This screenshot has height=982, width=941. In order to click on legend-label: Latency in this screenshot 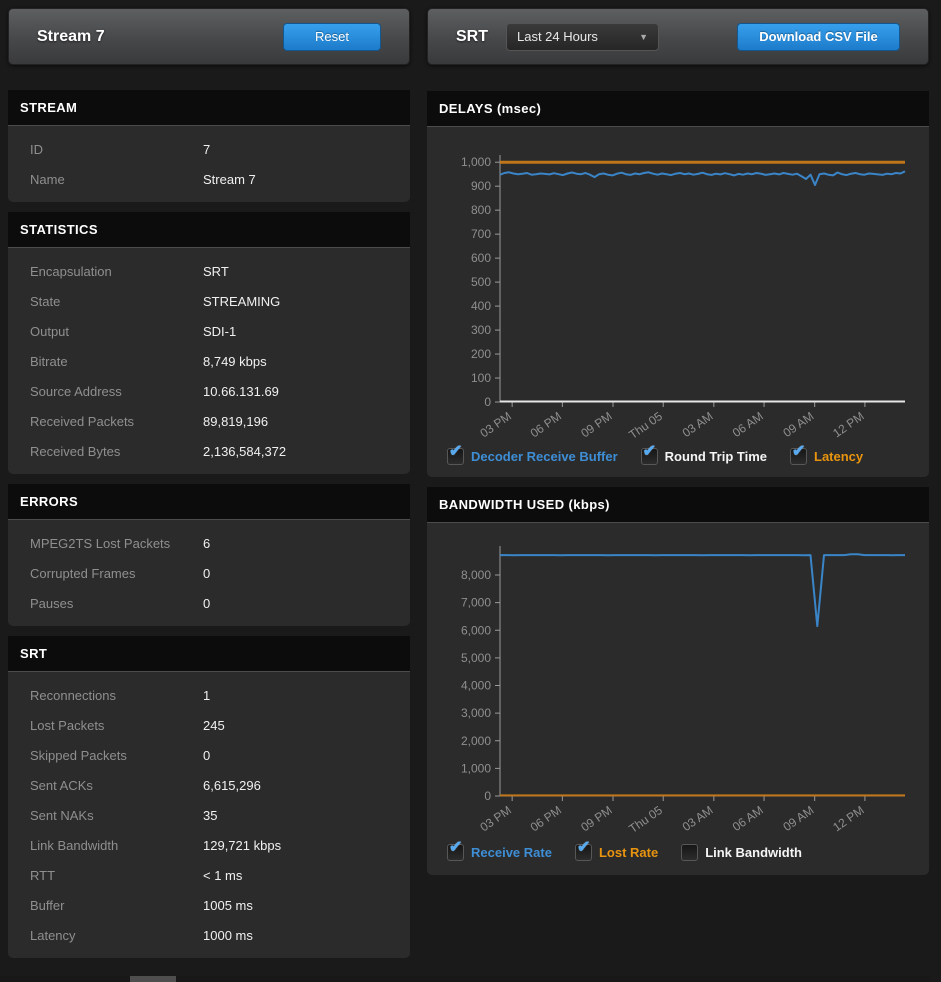, I will do `click(839, 456)`.